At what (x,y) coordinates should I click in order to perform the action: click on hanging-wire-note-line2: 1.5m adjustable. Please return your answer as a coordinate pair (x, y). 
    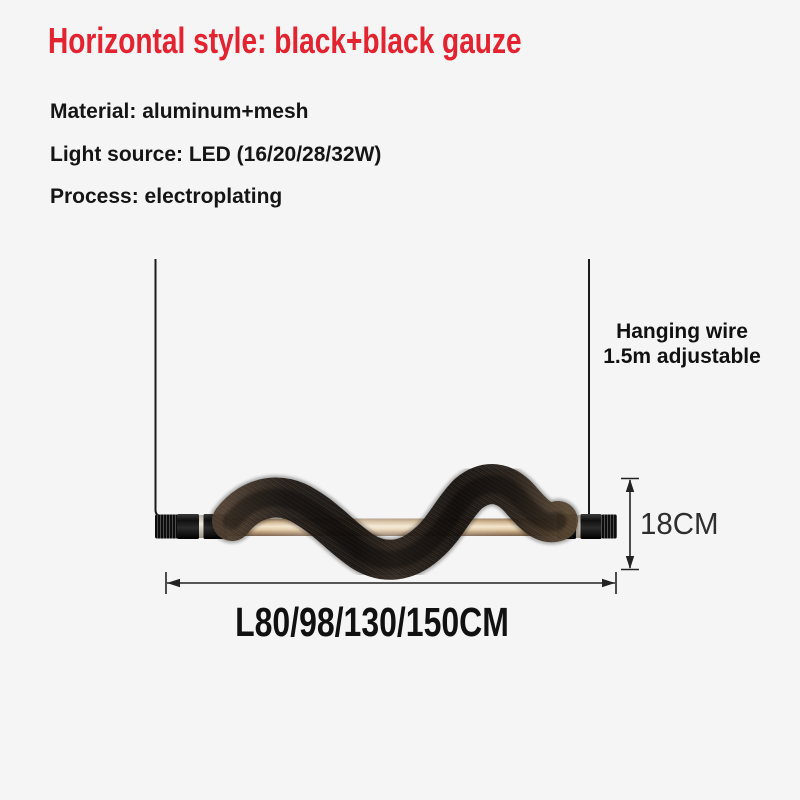
    Looking at the image, I should click on (682, 356).